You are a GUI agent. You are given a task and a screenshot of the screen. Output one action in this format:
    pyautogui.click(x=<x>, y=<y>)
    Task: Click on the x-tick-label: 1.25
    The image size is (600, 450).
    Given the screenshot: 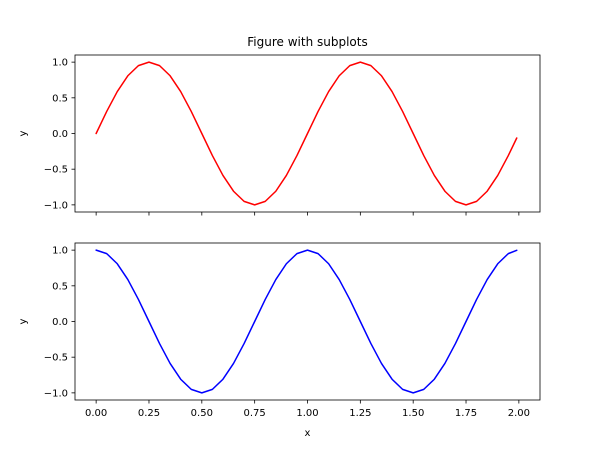 What is the action you would take?
    pyautogui.click(x=360, y=413)
    